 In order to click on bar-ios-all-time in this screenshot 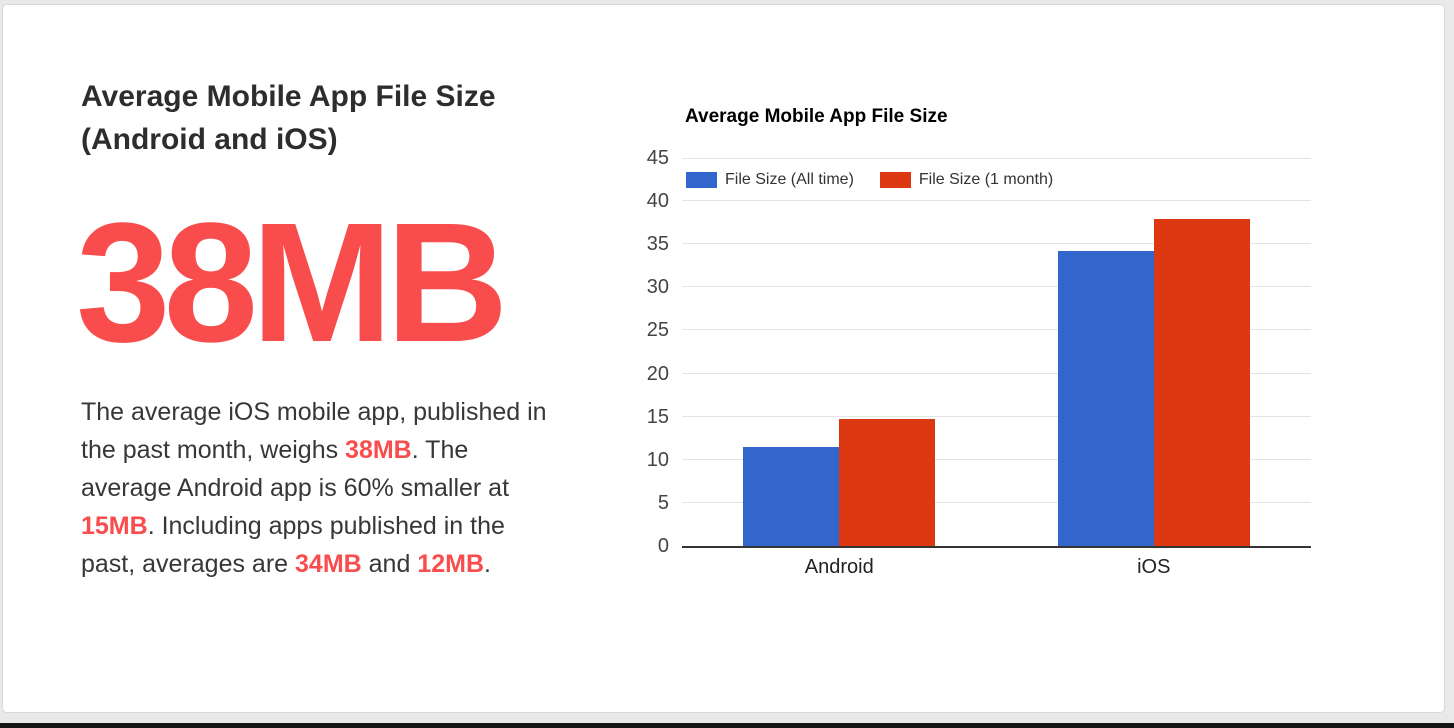, I will do `click(1105, 398)`.